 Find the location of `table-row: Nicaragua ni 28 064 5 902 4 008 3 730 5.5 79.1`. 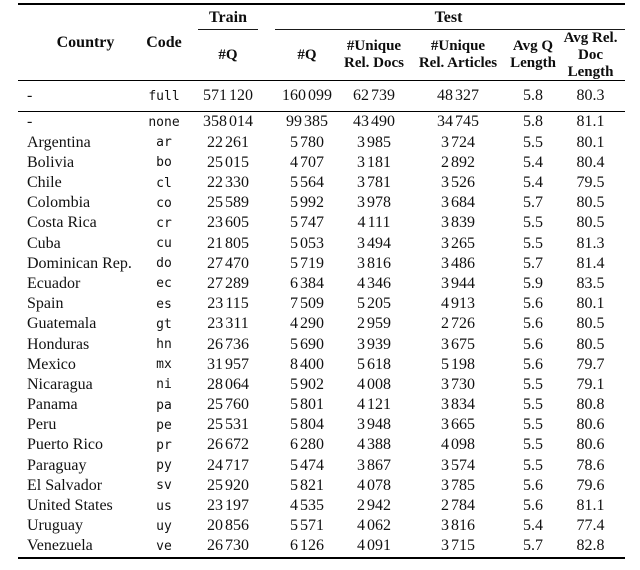

table-row: Nicaragua ni 28 064 5 902 4 008 3 730 5.5 79.1 is located at coordinates (321, 385).